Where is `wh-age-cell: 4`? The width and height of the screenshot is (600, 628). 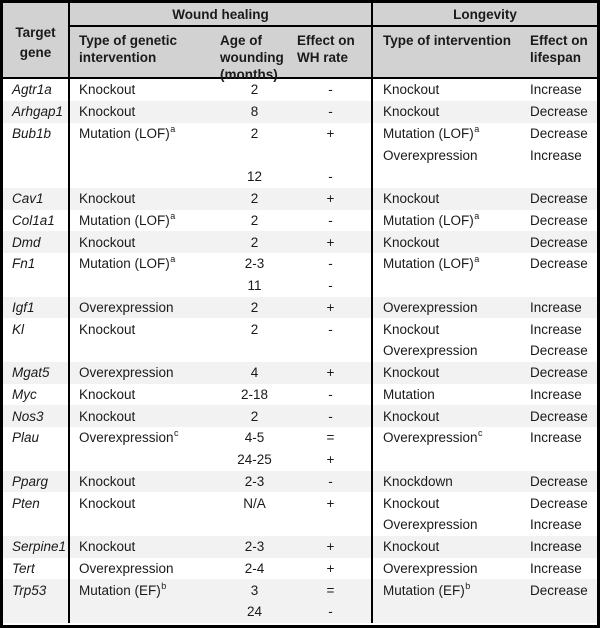 wh-age-cell: 4 is located at coordinates (254, 373).